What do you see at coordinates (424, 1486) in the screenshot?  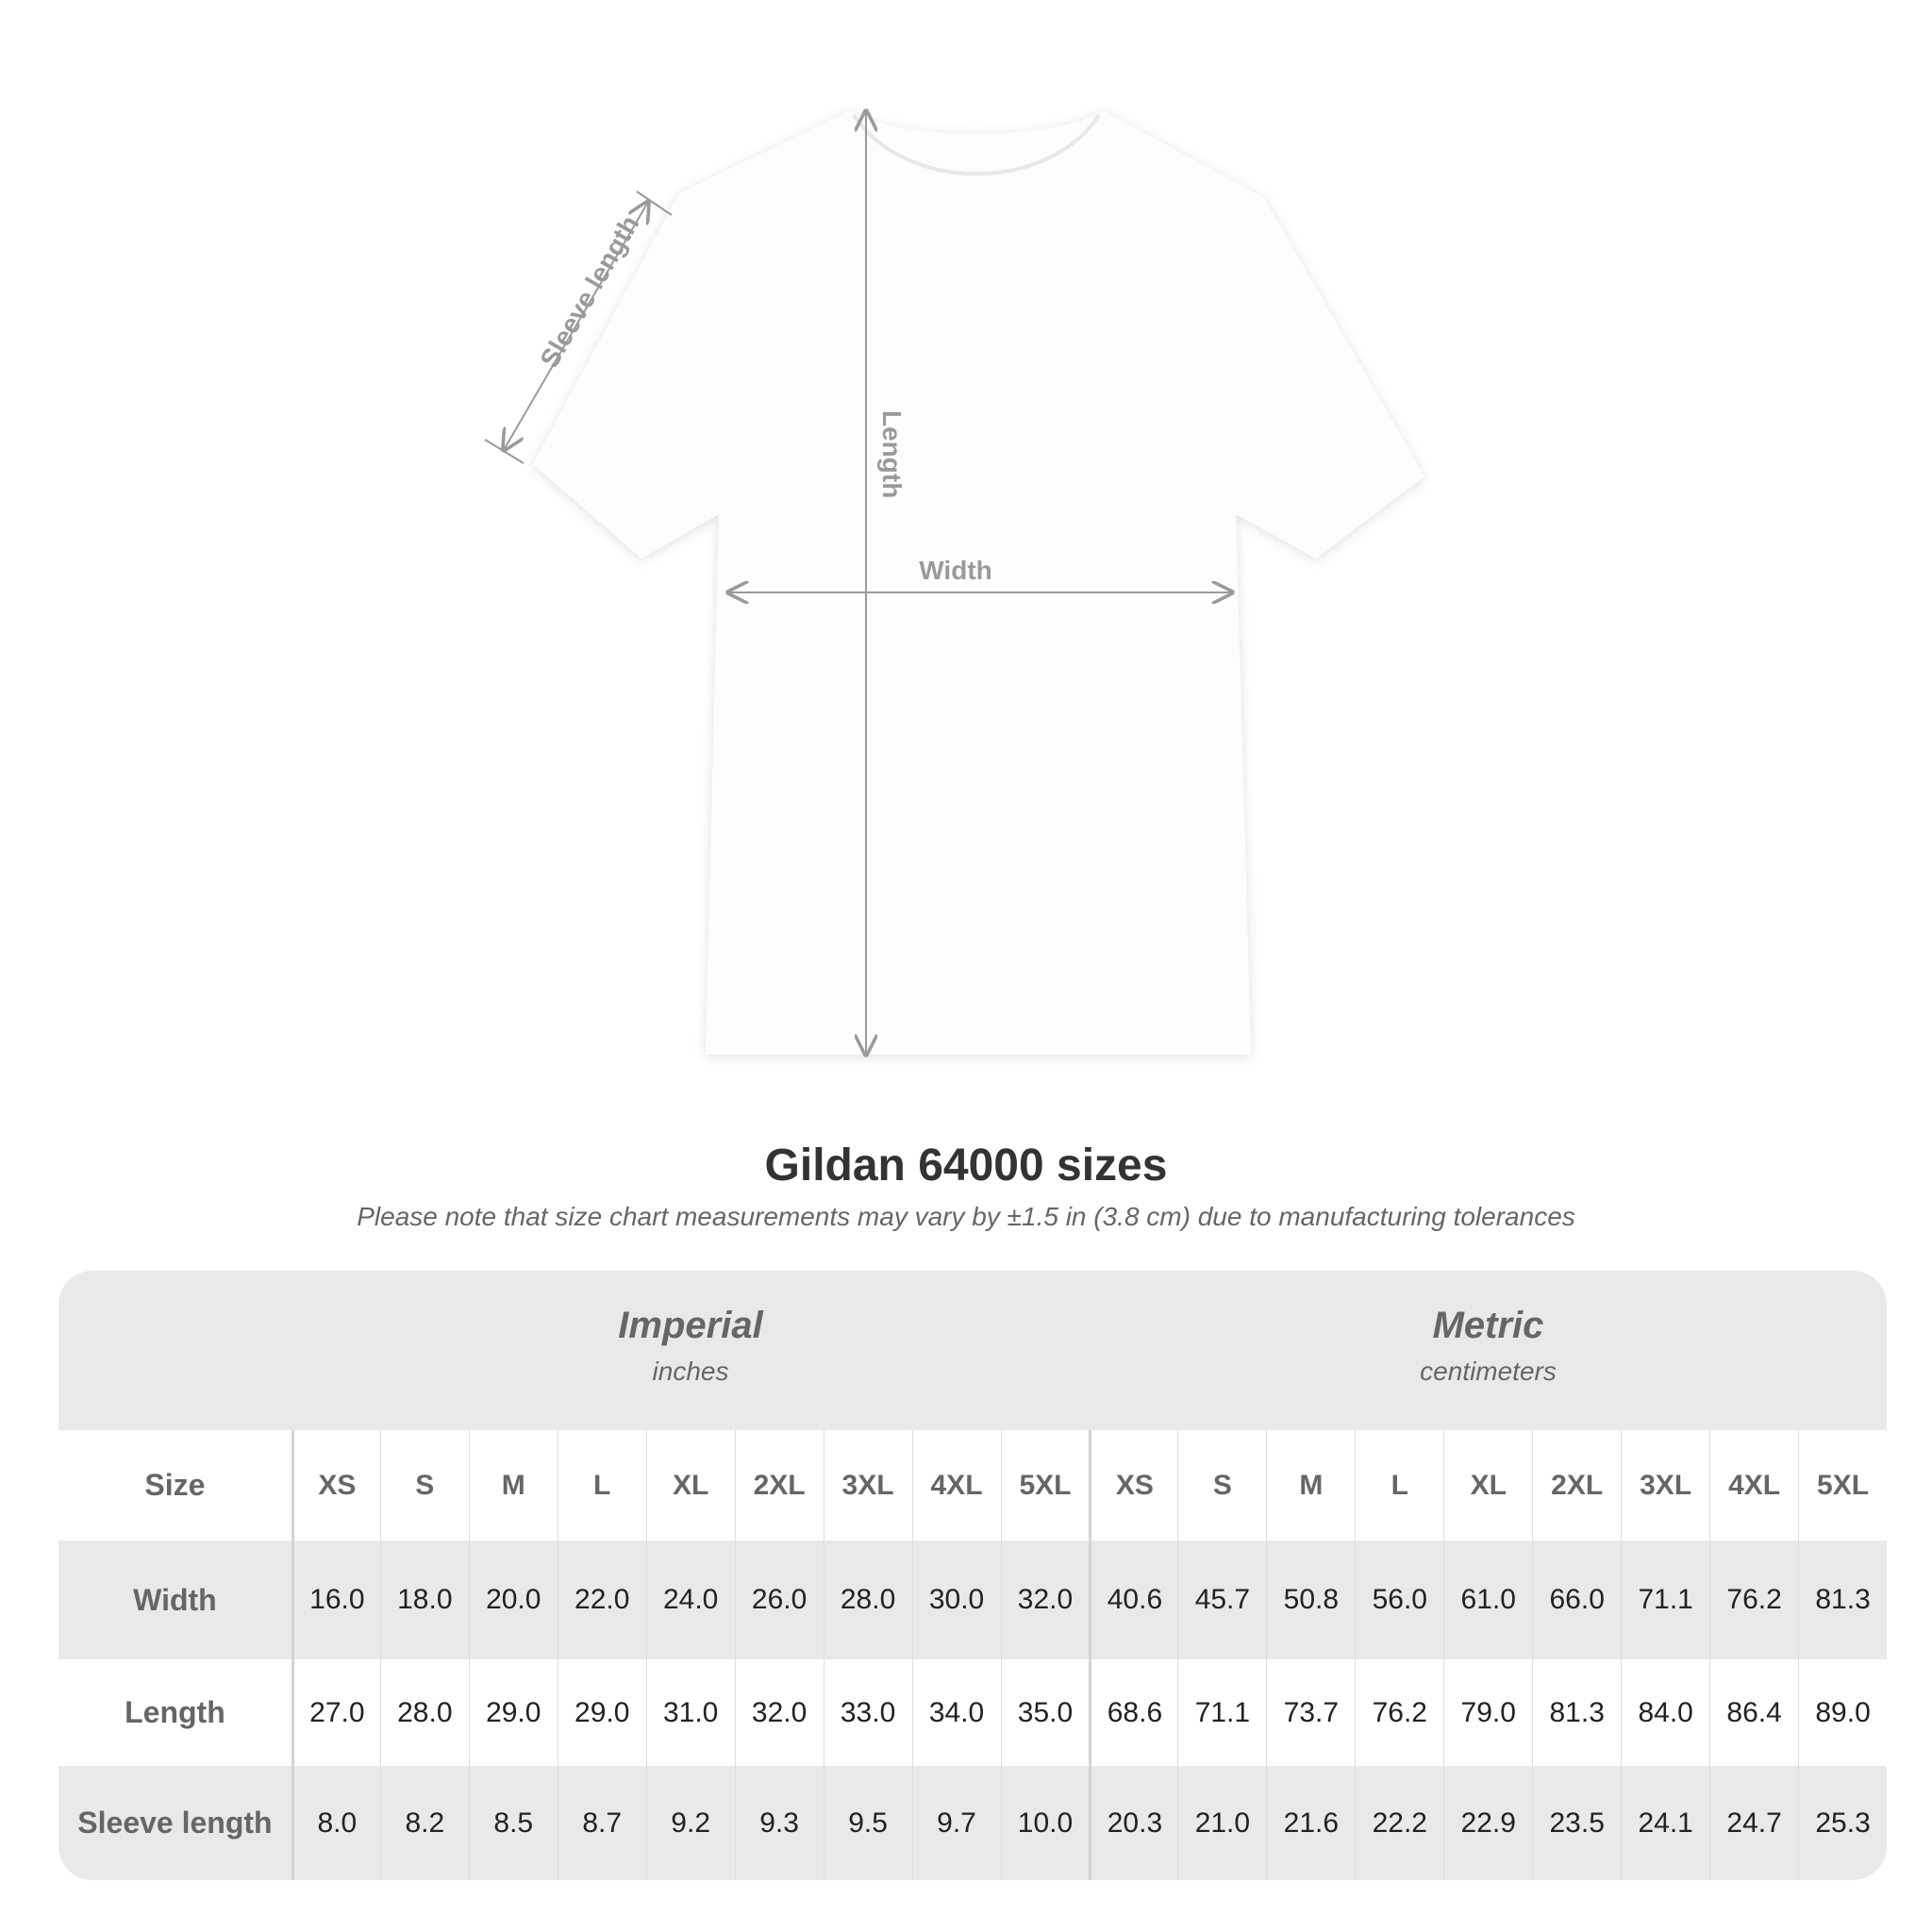 I see `imperial-size-S: S` at bounding box center [424, 1486].